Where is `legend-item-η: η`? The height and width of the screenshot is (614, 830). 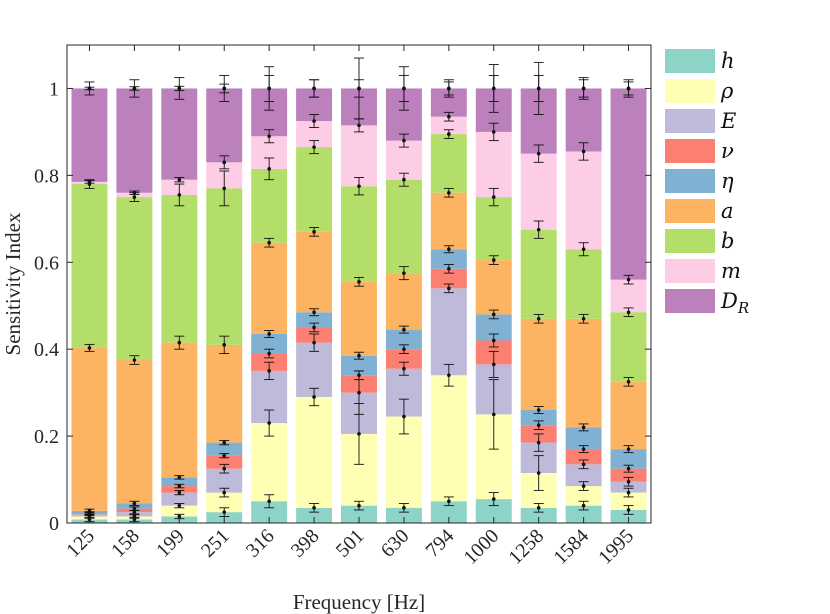 legend-item-η: η is located at coordinates (699, 181).